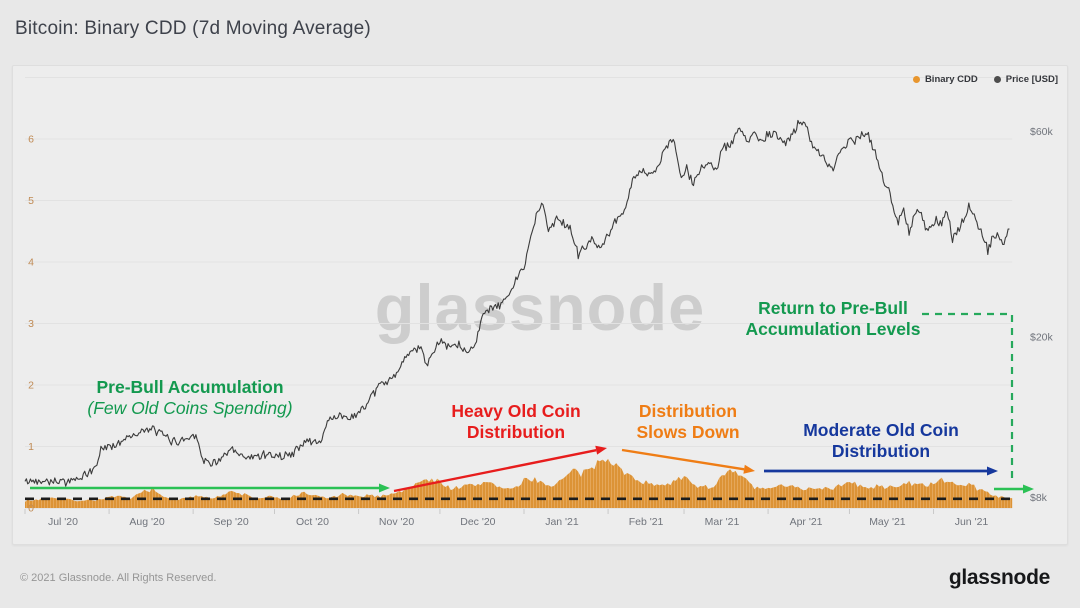 The height and width of the screenshot is (608, 1080). I want to click on copyright-text: © 2021 Glassnode. All Rights Reserved., so click(118, 578).